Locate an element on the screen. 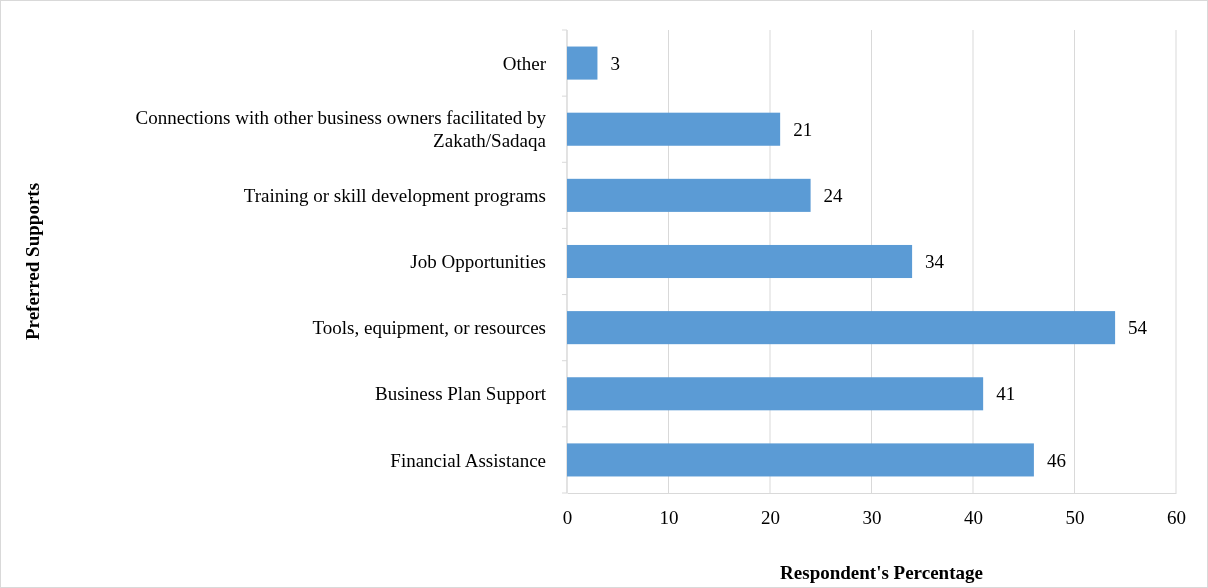 This screenshot has height=588, width=1208. y-tick-label: Financial Assistance is located at coordinates (468, 460).